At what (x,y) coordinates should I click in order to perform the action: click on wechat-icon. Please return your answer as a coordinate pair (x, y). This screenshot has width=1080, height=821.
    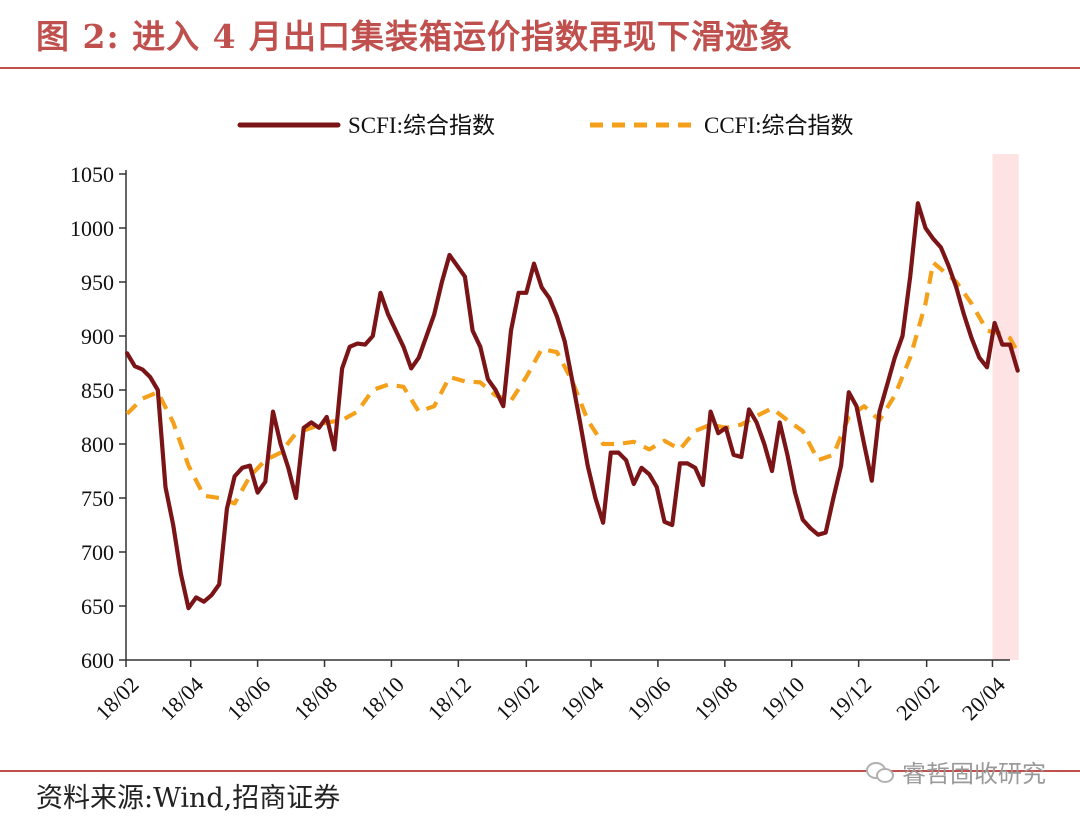
    Looking at the image, I should click on (881, 772).